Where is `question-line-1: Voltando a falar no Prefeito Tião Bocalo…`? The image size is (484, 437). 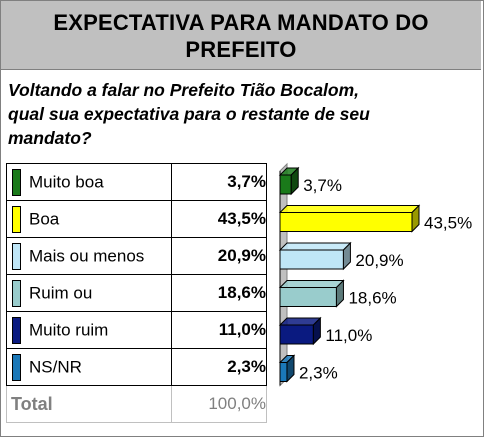 question-line-1: Voltando a falar no Prefeito Tião Bocalo… is located at coordinates (184, 90).